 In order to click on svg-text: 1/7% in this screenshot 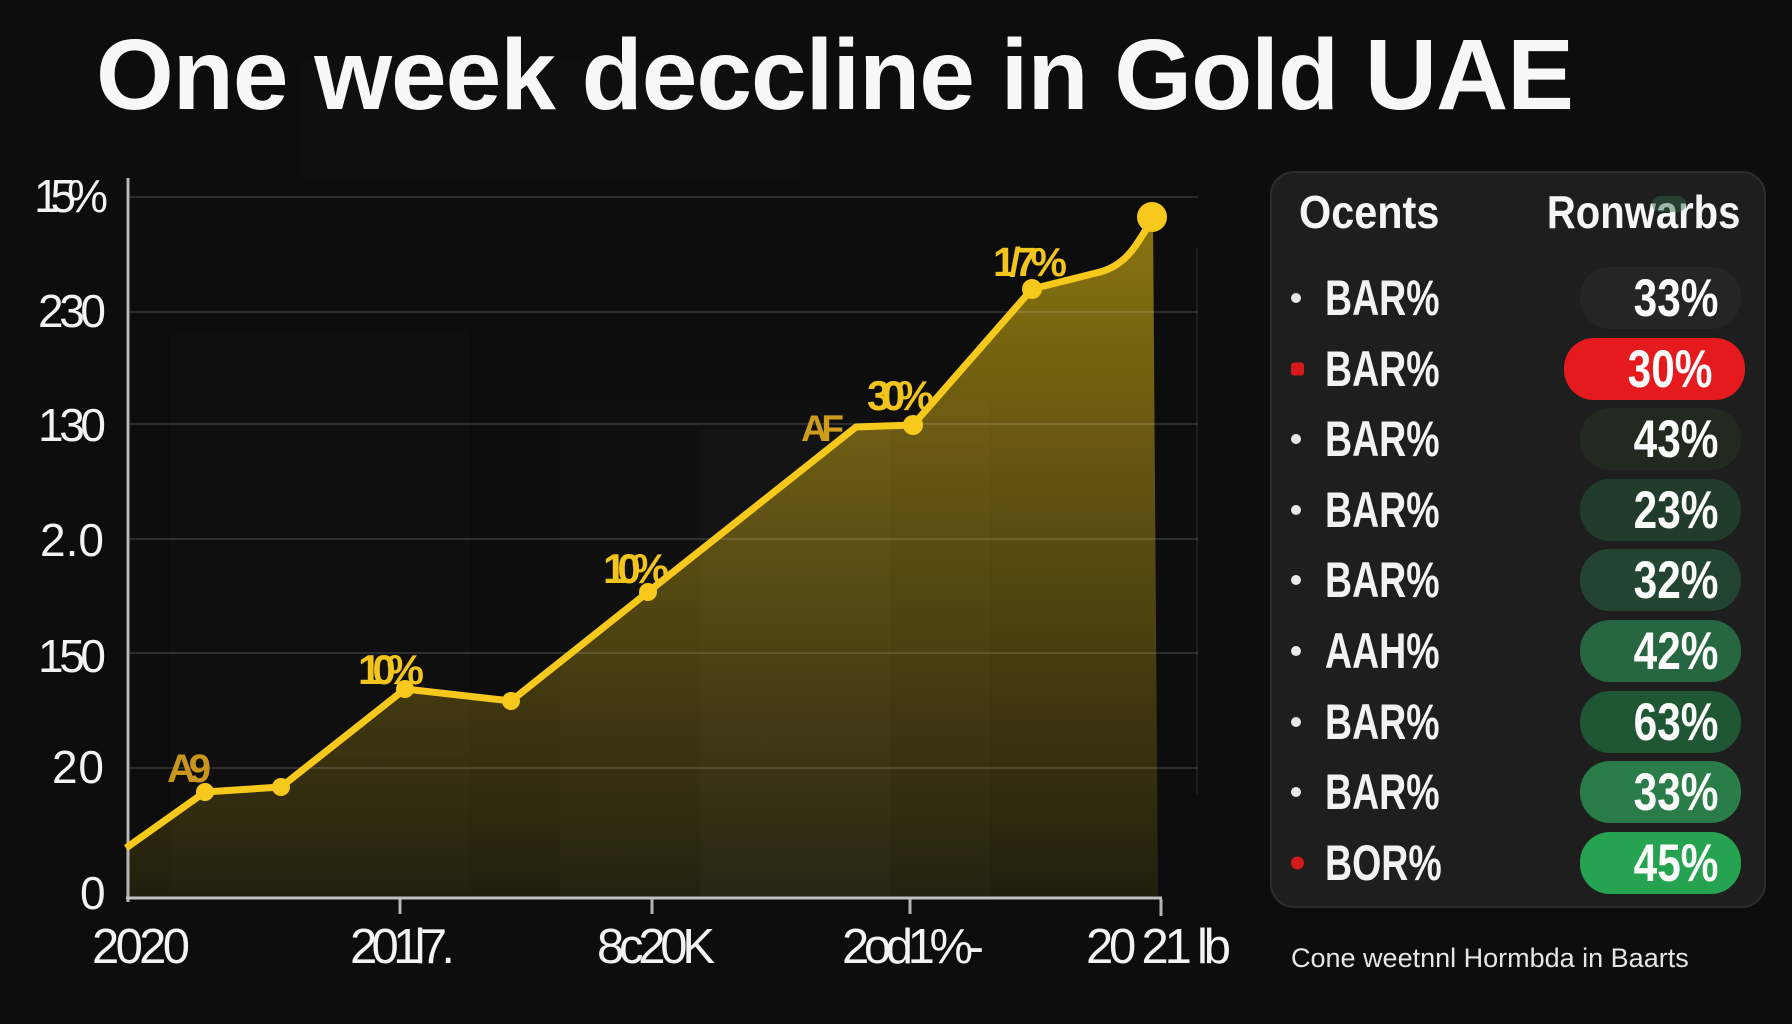, I will do `click(1030, 262)`.